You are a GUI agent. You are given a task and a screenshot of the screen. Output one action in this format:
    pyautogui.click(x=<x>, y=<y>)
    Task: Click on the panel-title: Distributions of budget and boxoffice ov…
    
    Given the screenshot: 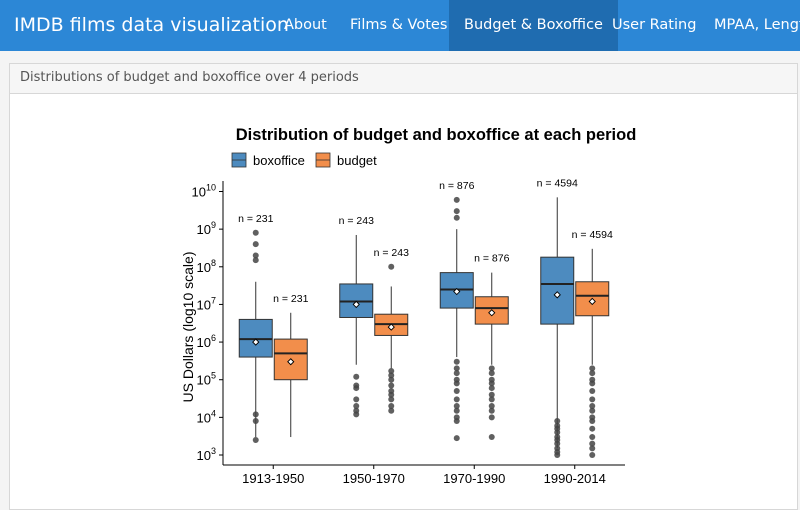 What is the action you would take?
    pyautogui.click(x=189, y=77)
    